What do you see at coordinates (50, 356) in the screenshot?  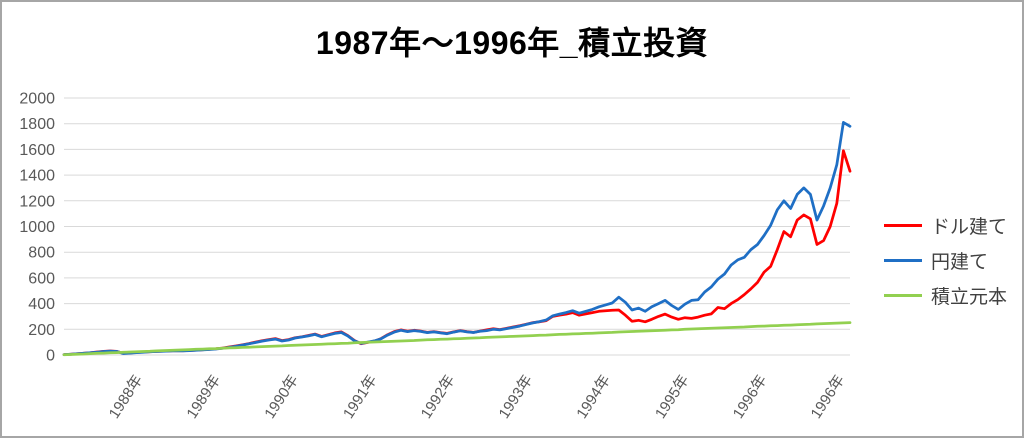 I see `y-axis-tick-label: 0` at bounding box center [50, 356].